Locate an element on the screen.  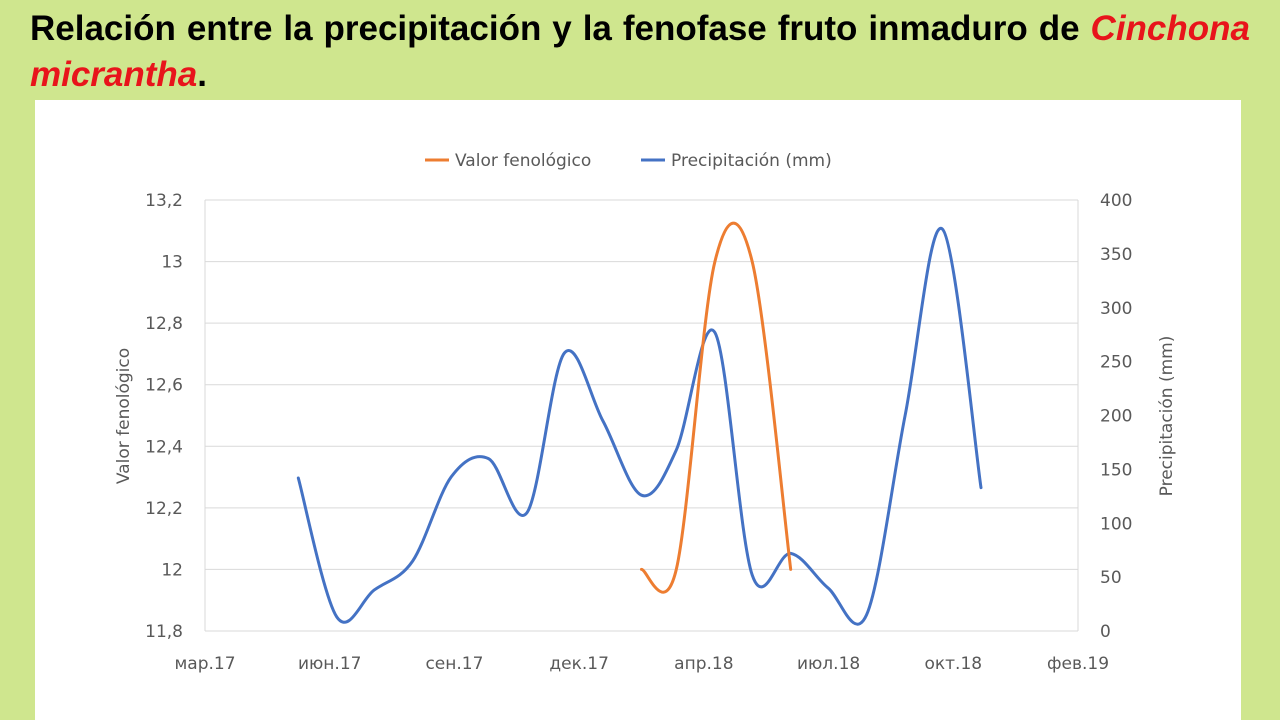
x-tick-label: фев.19 is located at coordinates (1078, 664).